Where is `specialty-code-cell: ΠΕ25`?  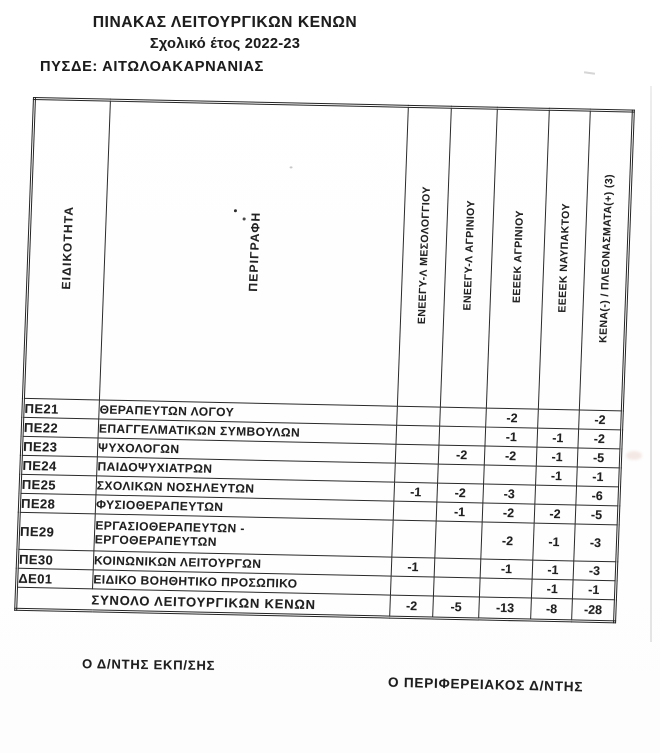 specialty-code-cell: ΠΕ25 is located at coordinates (58, 484).